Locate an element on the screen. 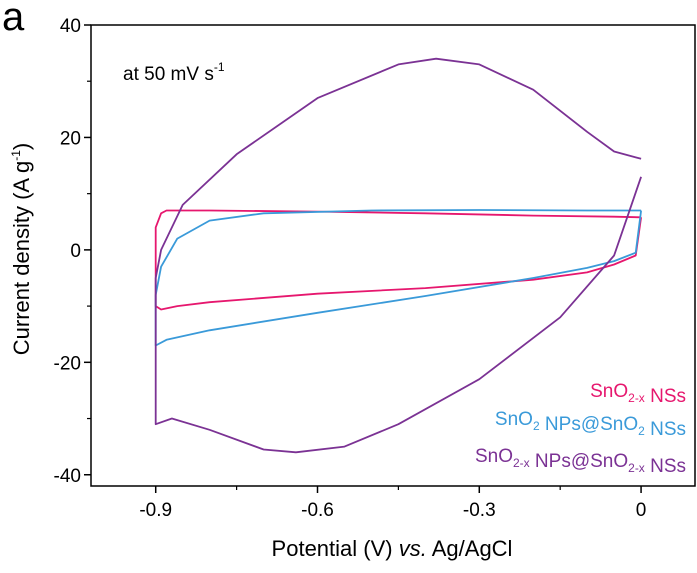 The height and width of the screenshot is (573, 697). scan-rate-text: at 50 mV s is located at coordinates (168, 74).